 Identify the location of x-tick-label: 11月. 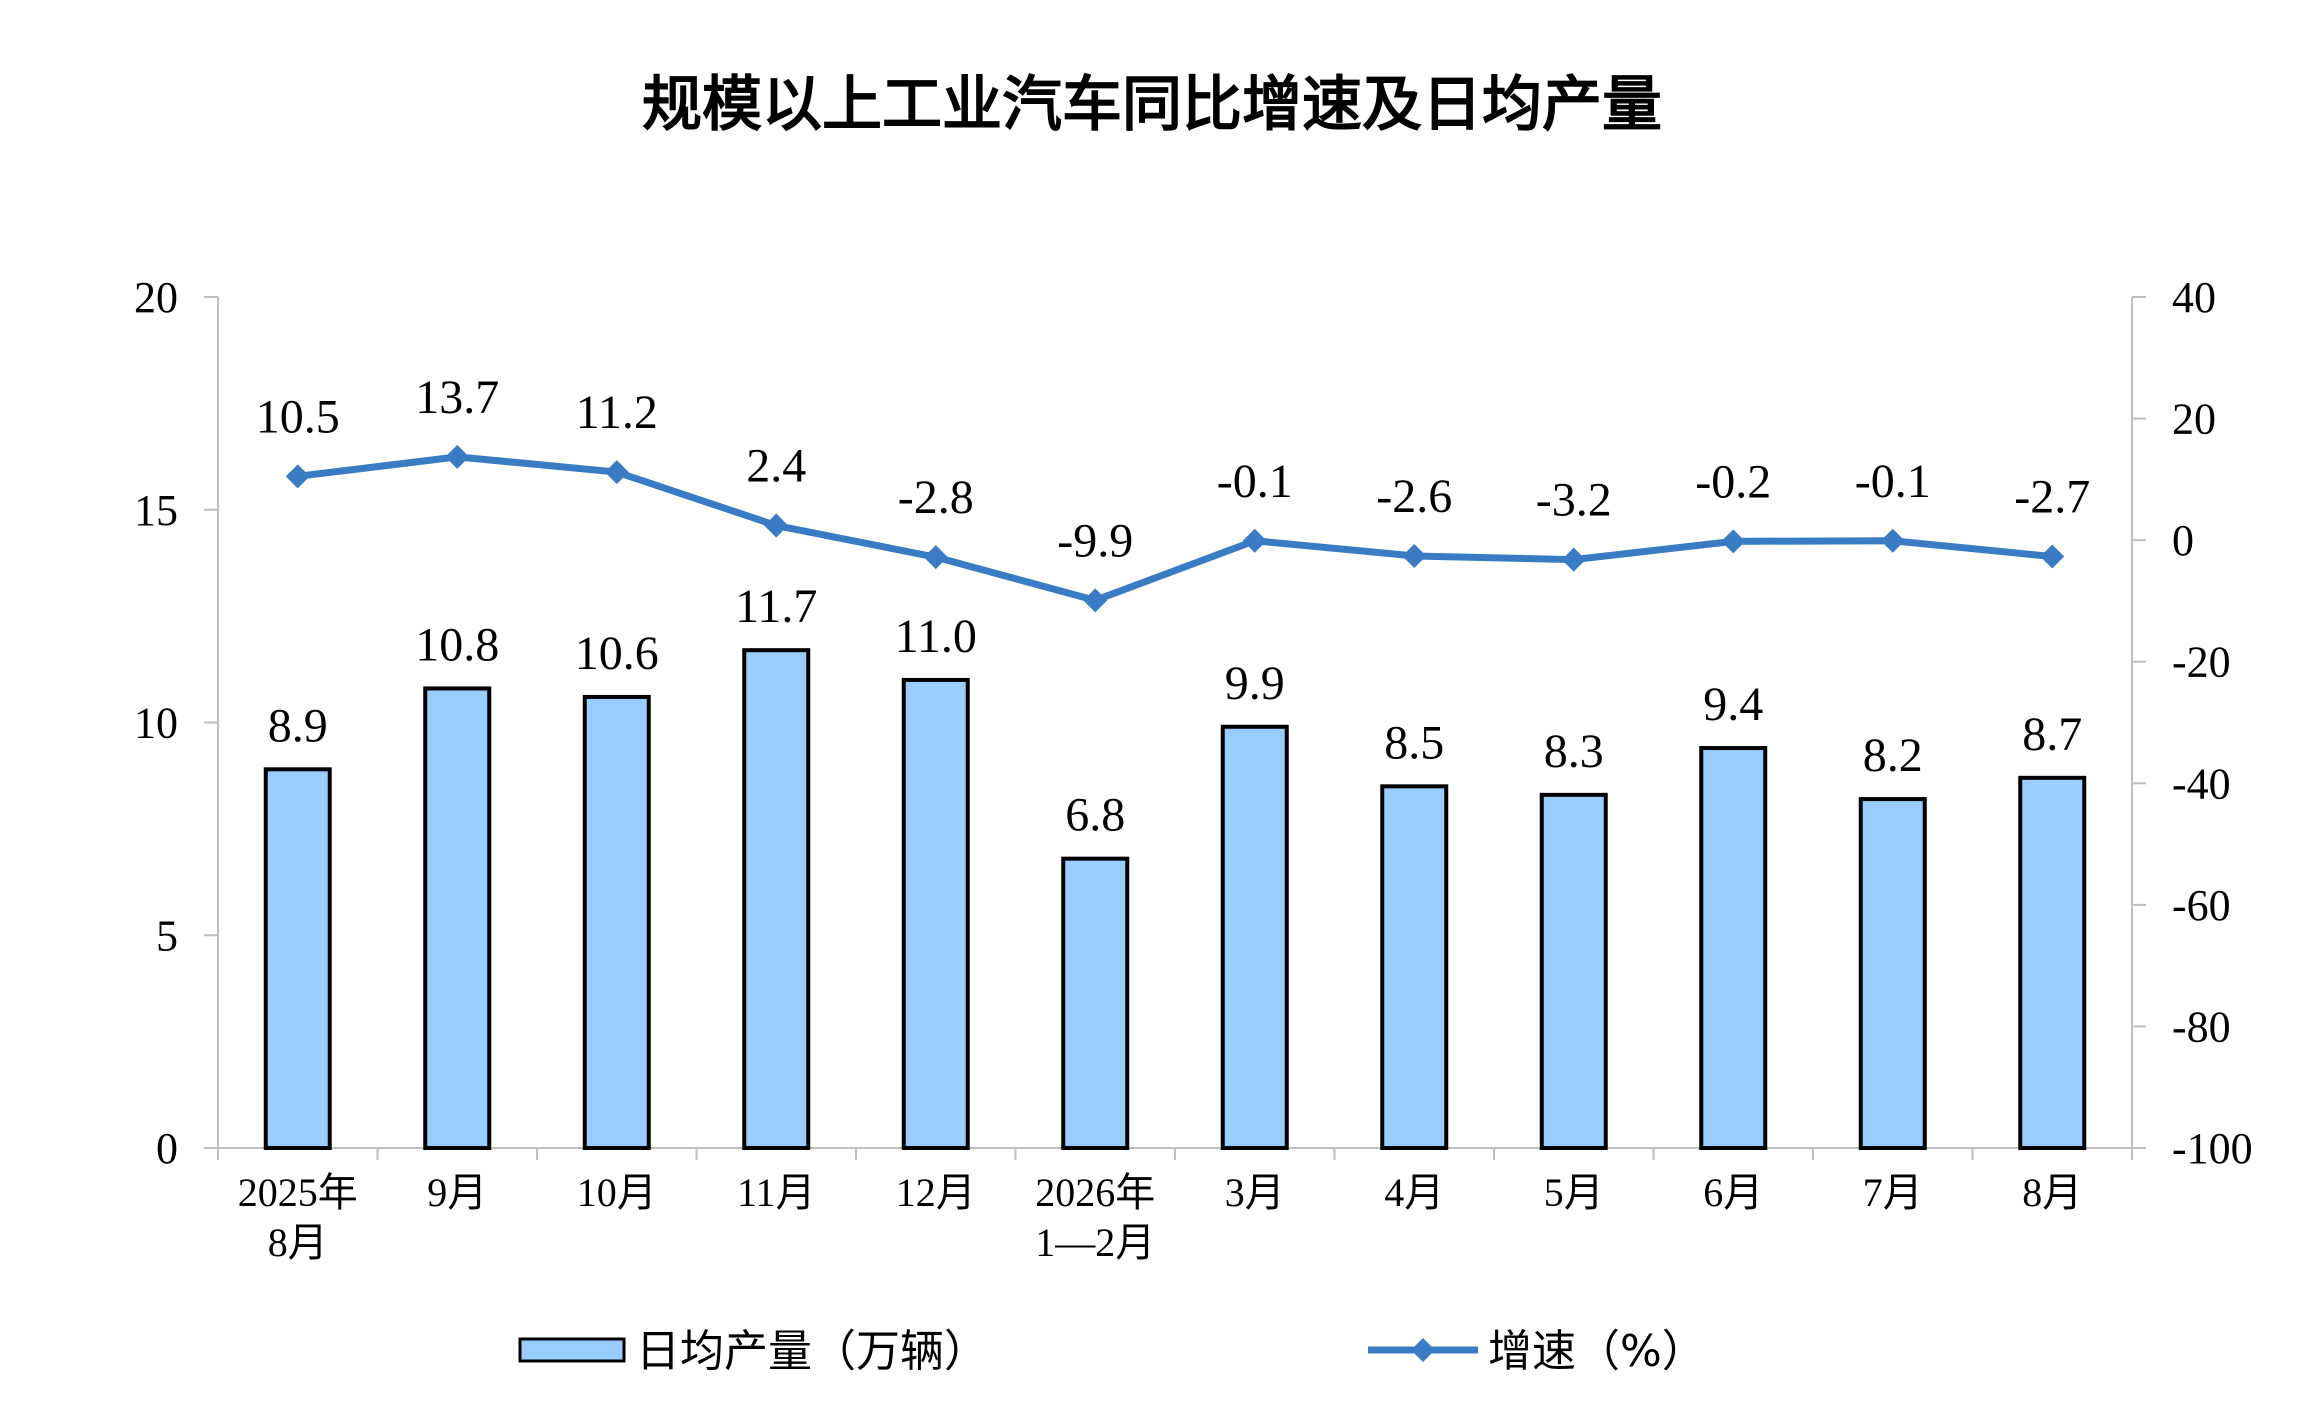
(776, 1192).